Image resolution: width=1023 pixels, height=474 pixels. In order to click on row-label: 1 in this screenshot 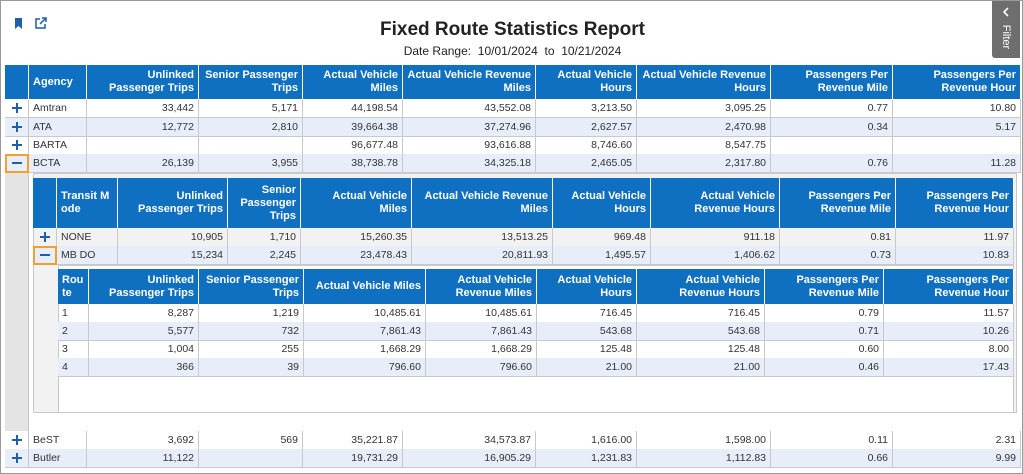, I will do `click(73, 313)`.